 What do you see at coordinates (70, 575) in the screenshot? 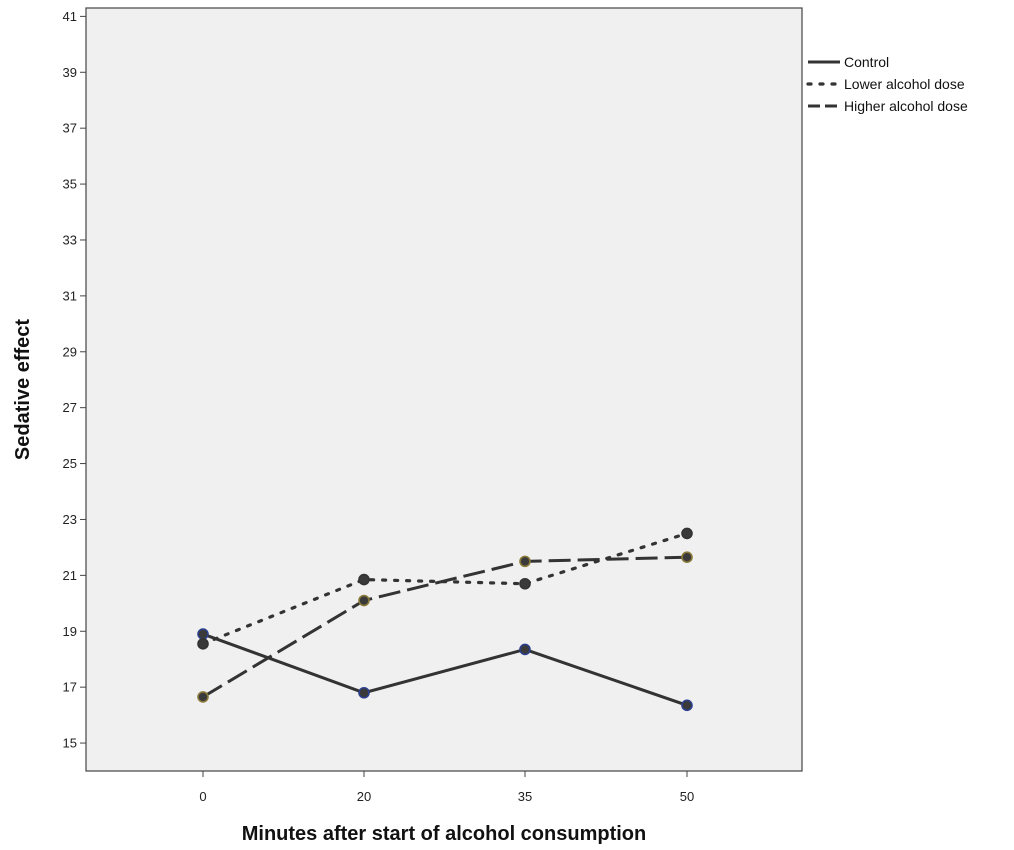
I see `y-tick-label: 21` at bounding box center [70, 575].